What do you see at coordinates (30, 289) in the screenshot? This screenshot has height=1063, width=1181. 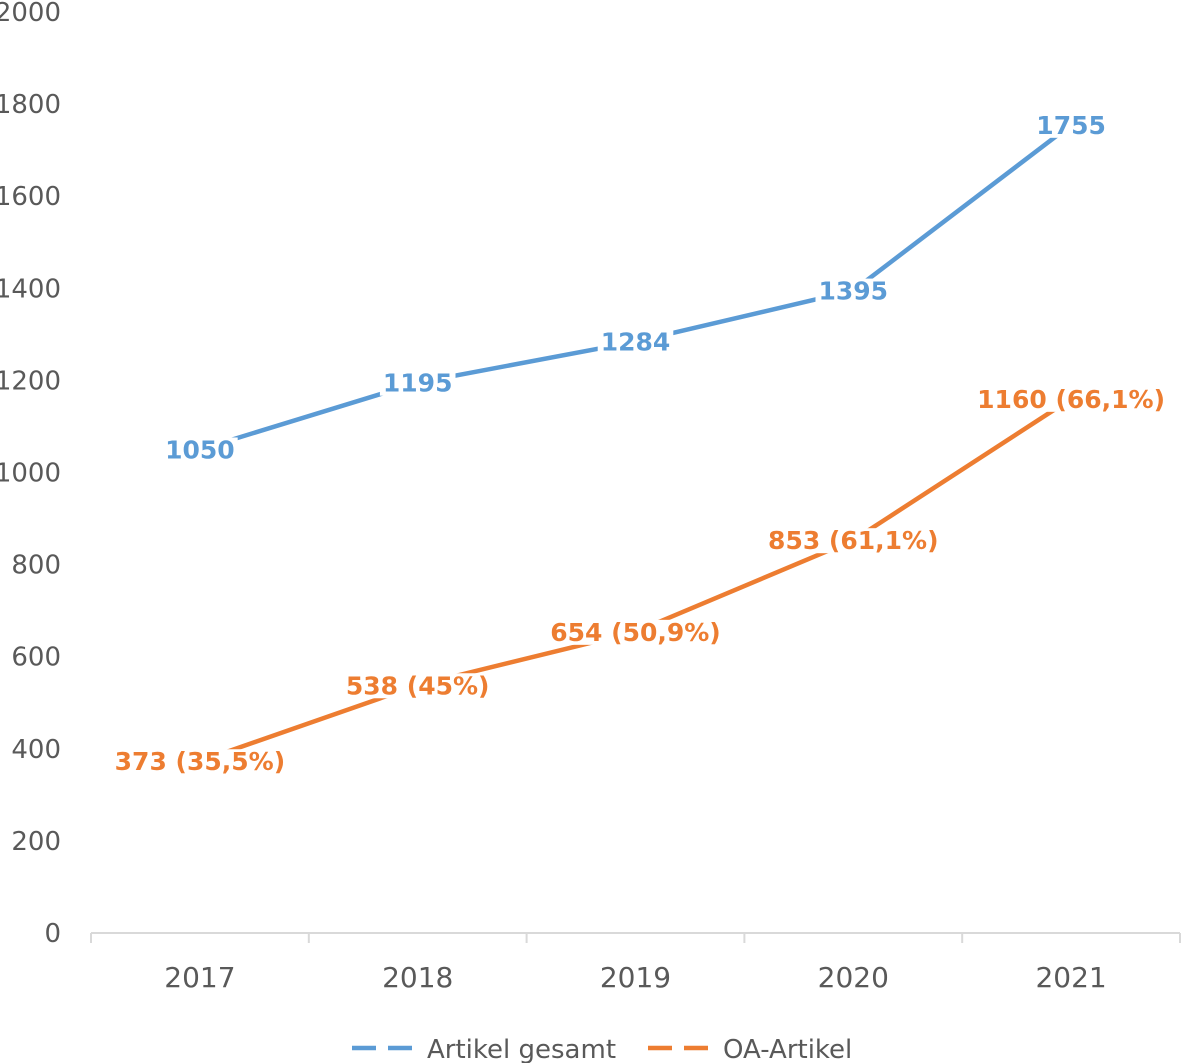 I see `y-tick-label: 1400` at bounding box center [30, 289].